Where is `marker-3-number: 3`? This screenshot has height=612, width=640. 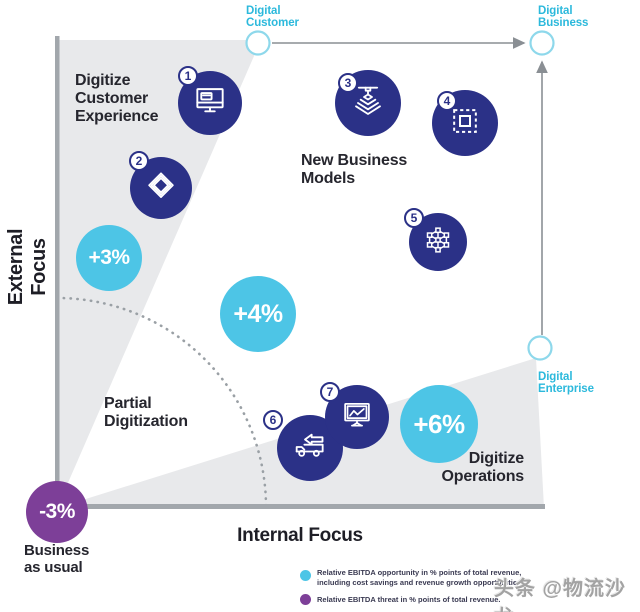 marker-3-number: 3 is located at coordinates (348, 83).